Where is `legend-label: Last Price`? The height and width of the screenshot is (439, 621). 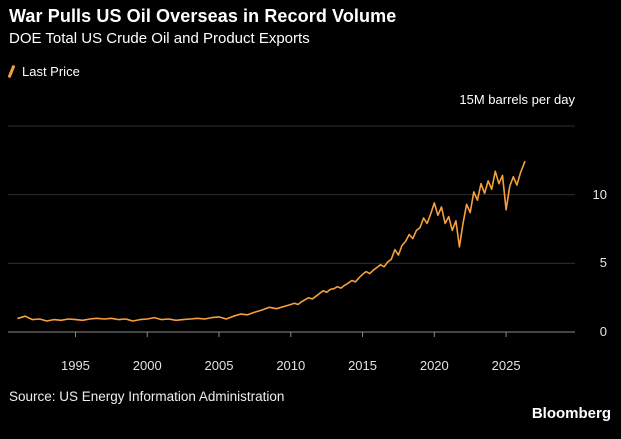
legend-label: Last Price is located at coordinates (51, 71).